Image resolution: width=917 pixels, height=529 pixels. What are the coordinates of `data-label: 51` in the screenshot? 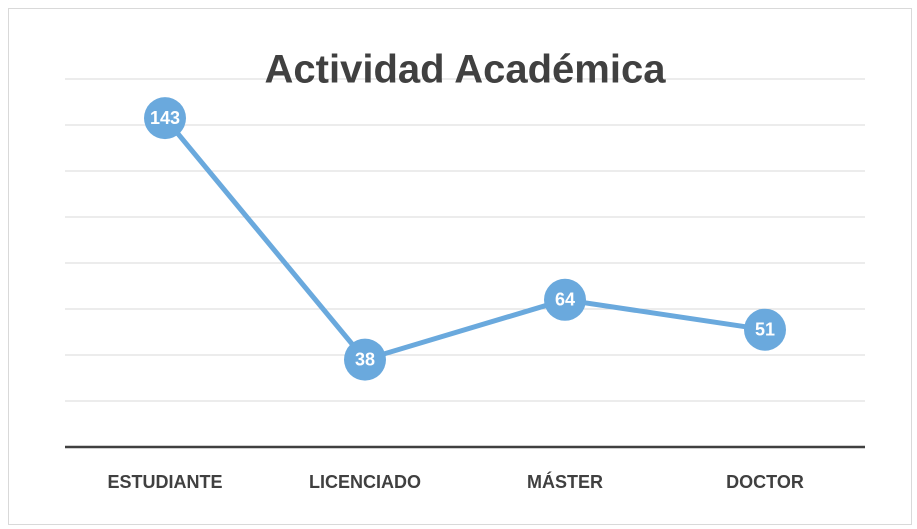 It's located at (765, 329).